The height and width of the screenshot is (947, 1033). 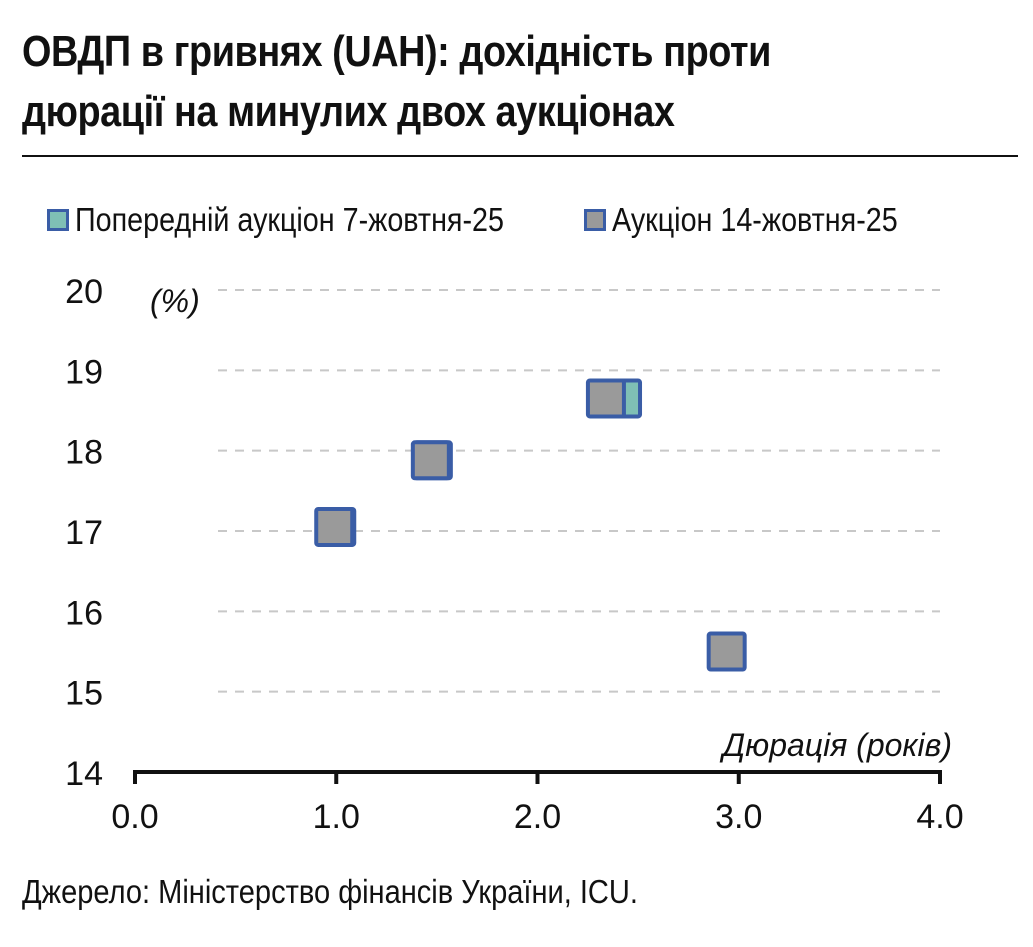 I want to click on chart-title-line-2: дюрації на минулих двох аукціонах, so click(x=348, y=111).